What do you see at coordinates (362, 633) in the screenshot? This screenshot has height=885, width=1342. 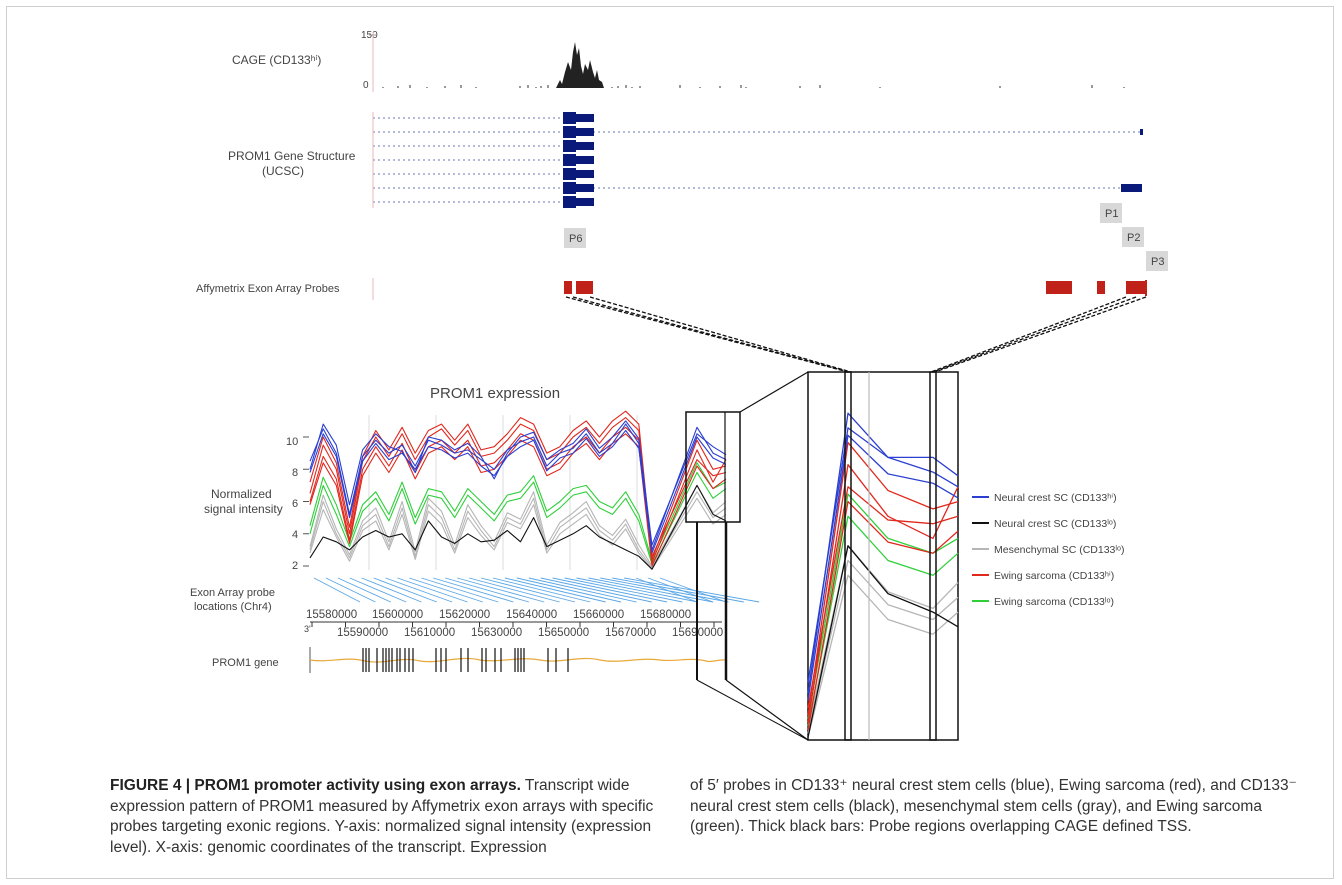 I see `x-tick-15590000: 15590000` at bounding box center [362, 633].